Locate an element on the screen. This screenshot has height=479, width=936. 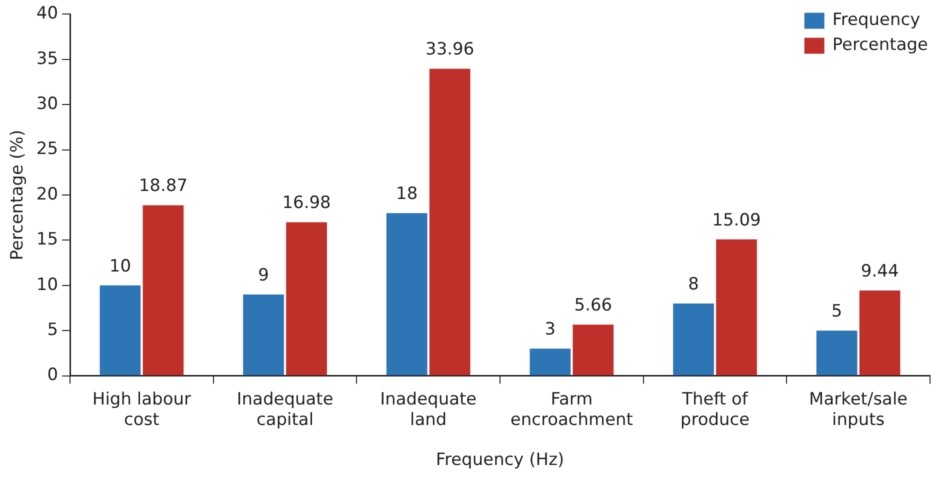
x-tick-label: Theft of produce is located at coordinates (715, 409).